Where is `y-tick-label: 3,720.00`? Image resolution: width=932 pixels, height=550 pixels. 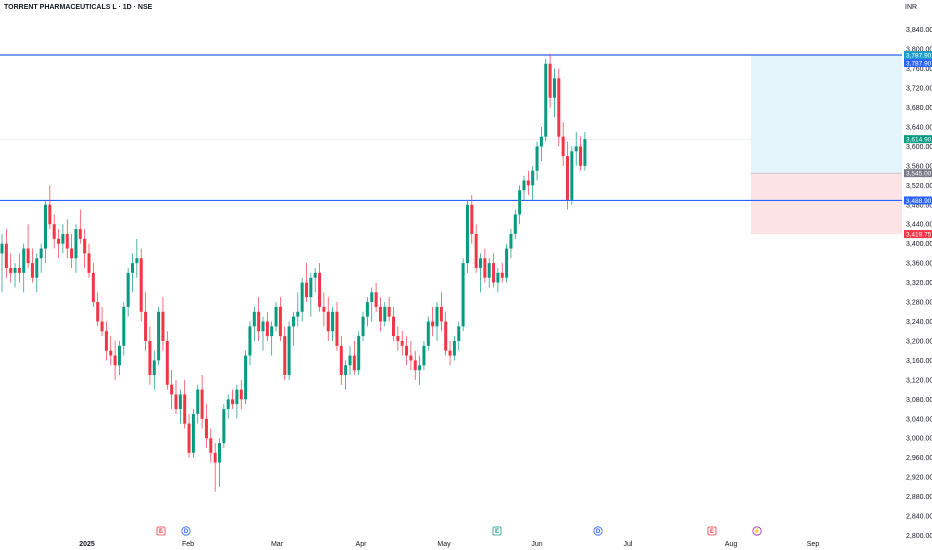
y-tick-label: 3,720.00 is located at coordinates (919, 89).